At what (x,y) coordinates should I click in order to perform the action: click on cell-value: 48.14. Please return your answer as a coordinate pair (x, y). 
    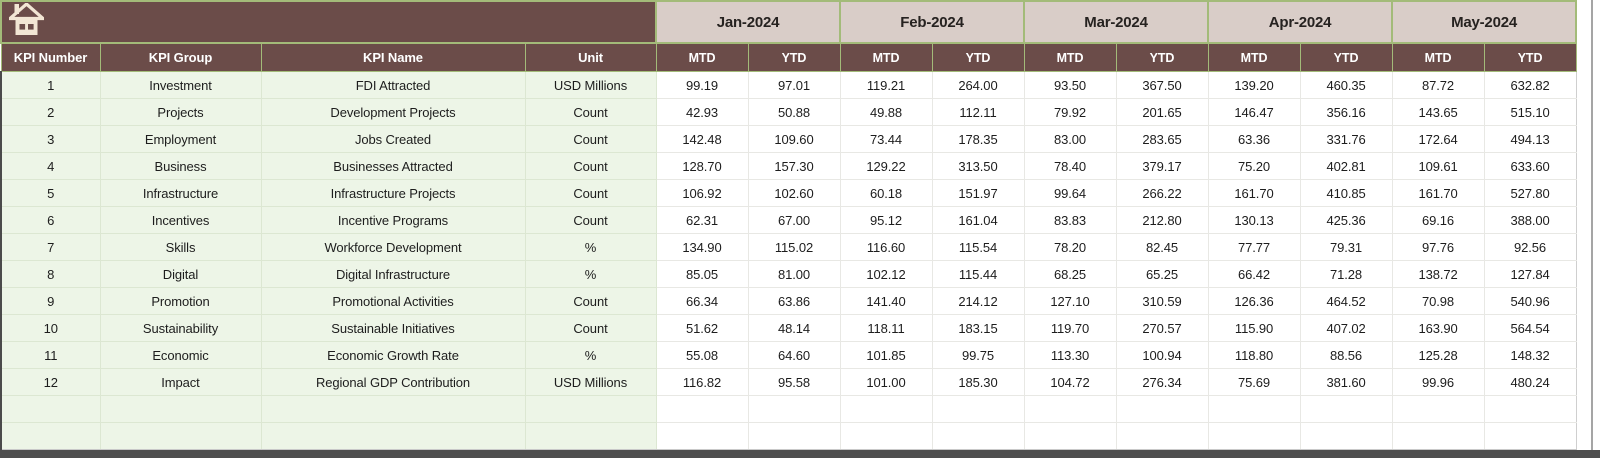
    Looking at the image, I should click on (794, 328).